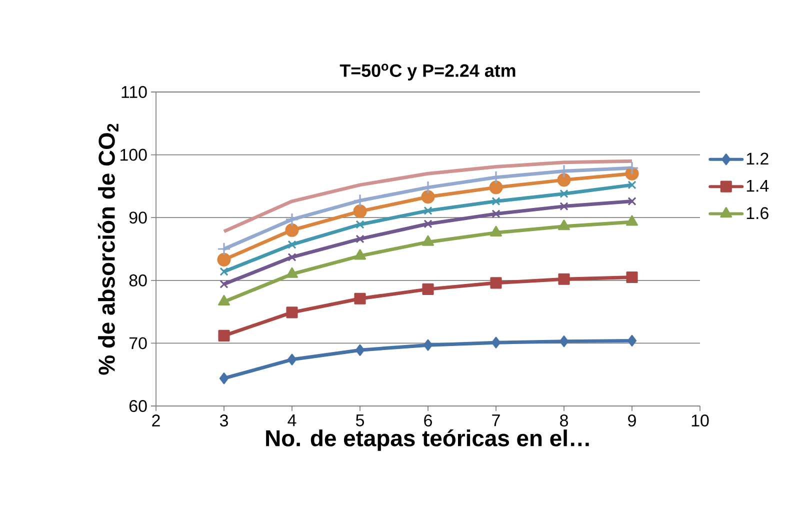  Describe the element at coordinates (564, 420) in the screenshot. I see `x-tick-label: 8` at that location.